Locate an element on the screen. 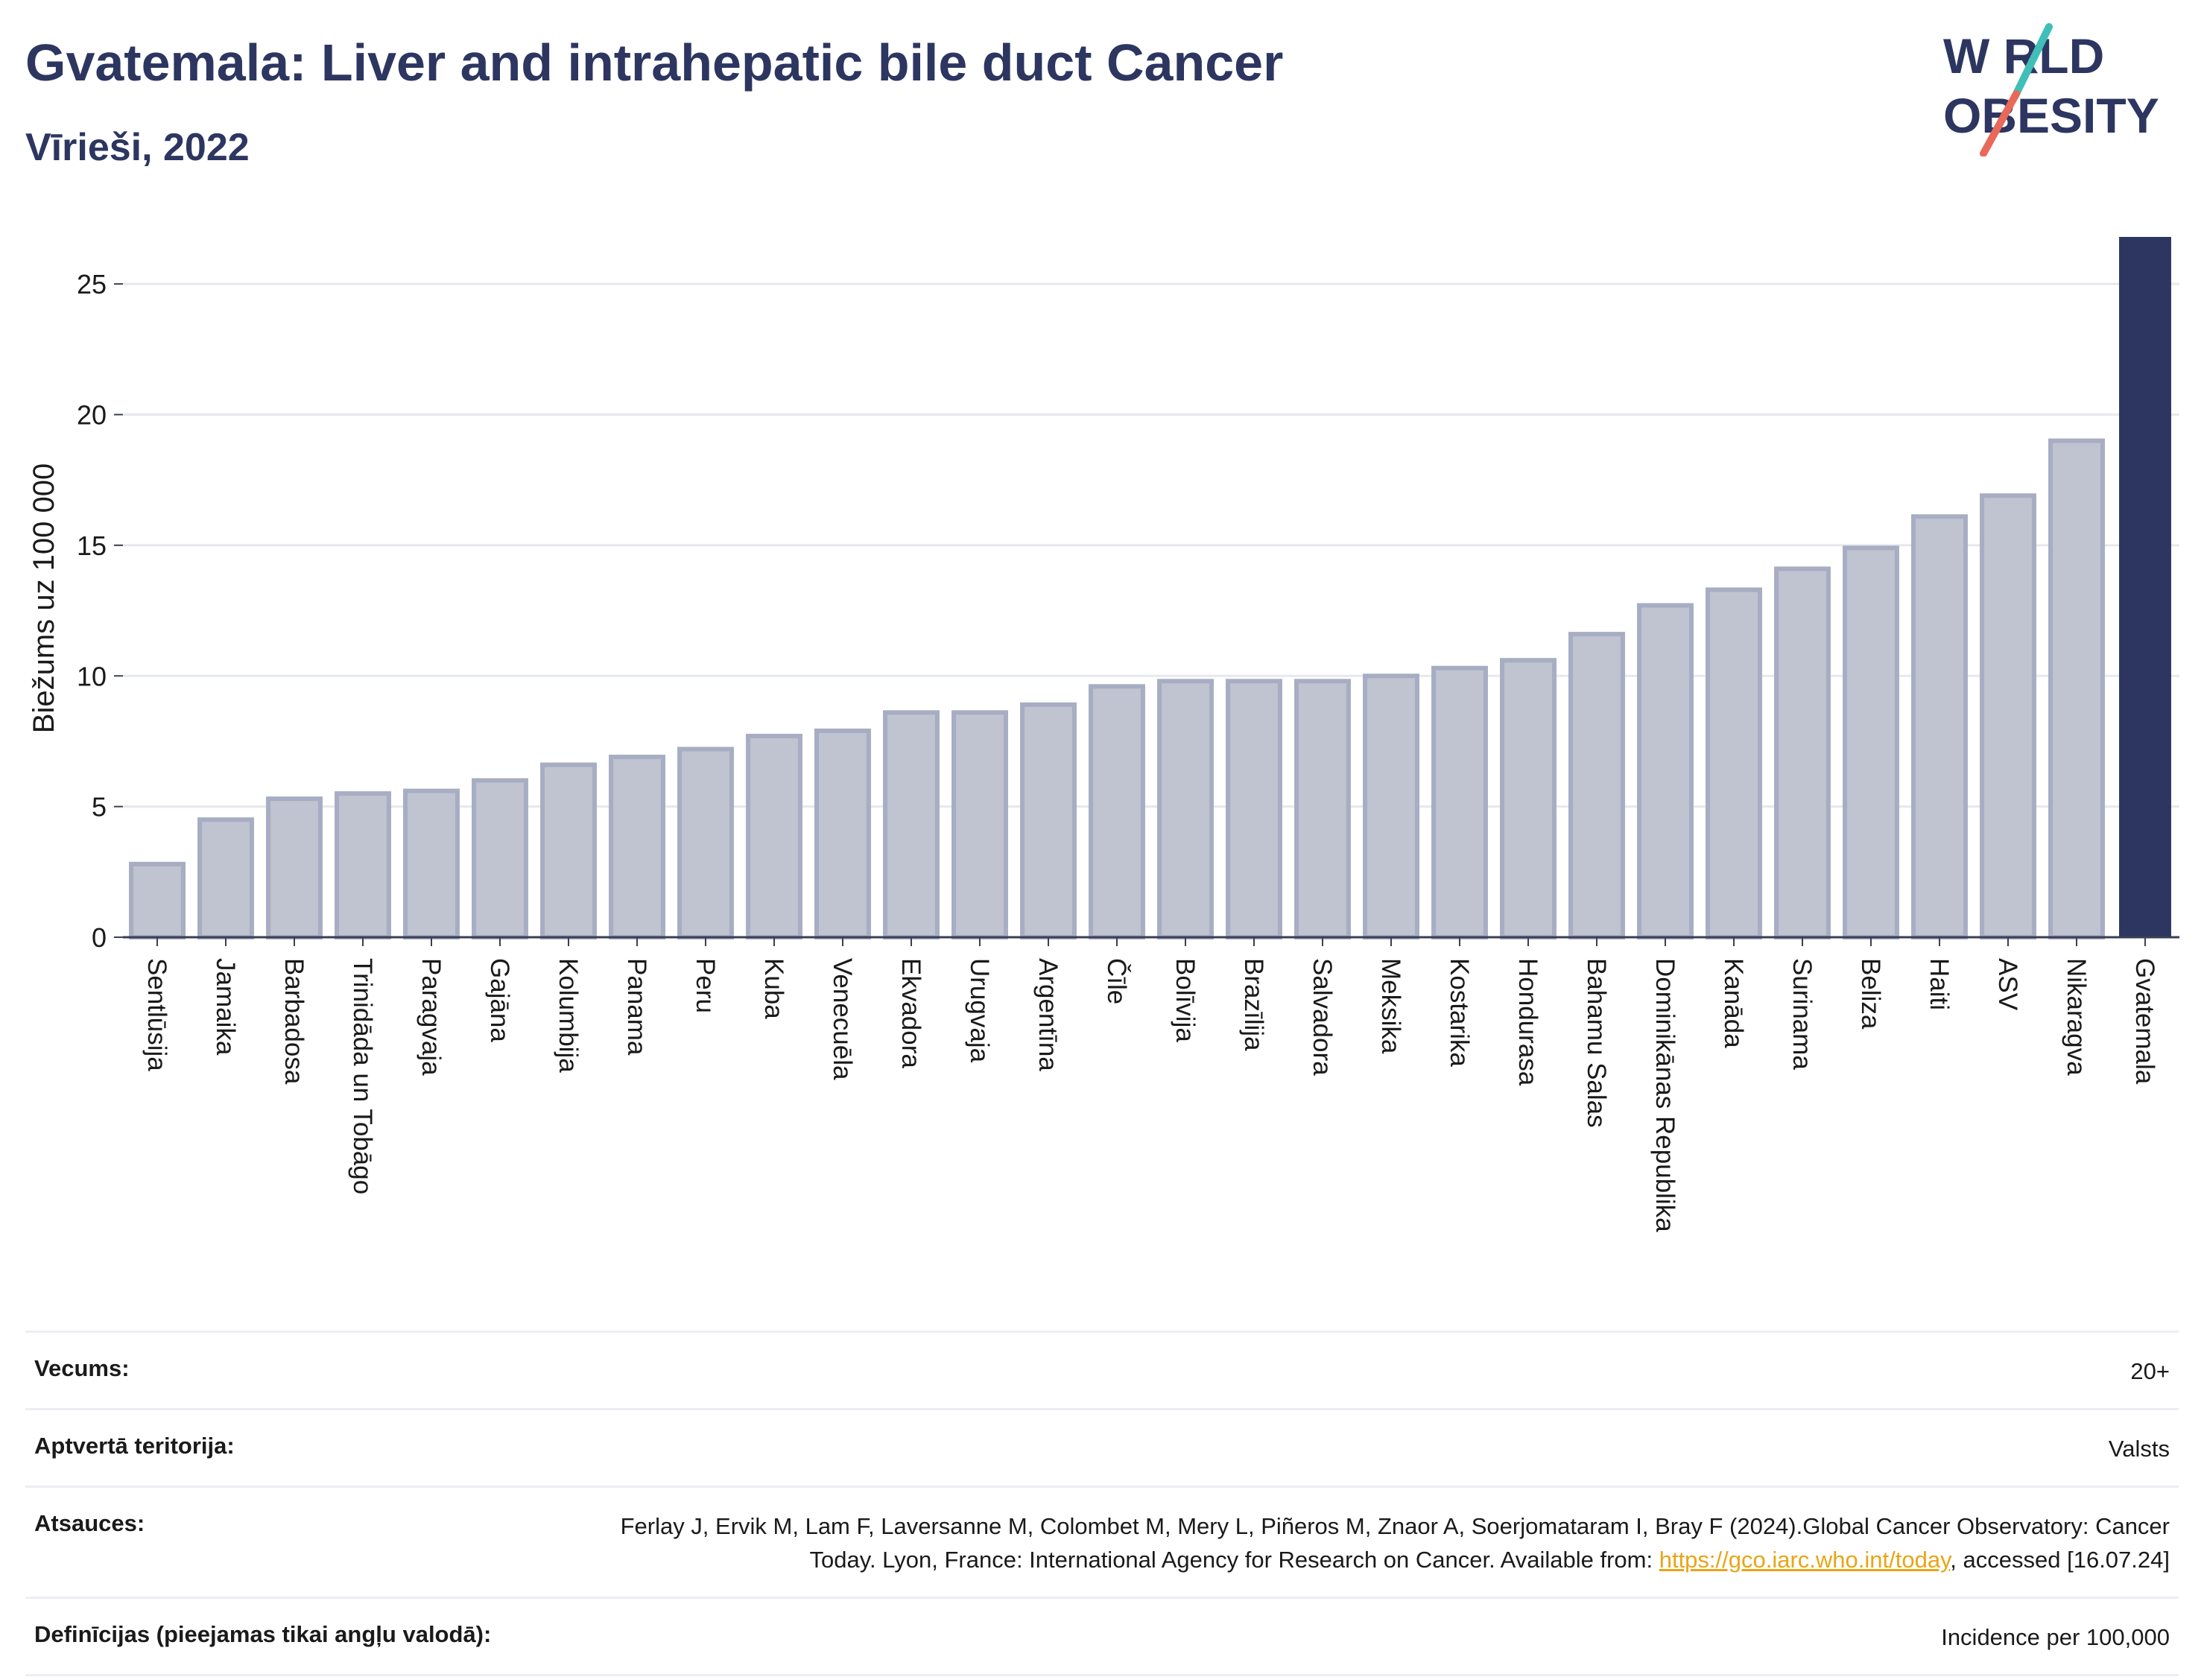 The image size is (2204, 1680). meta-age-value: 20+ is located at coordinates (2150, 1371).